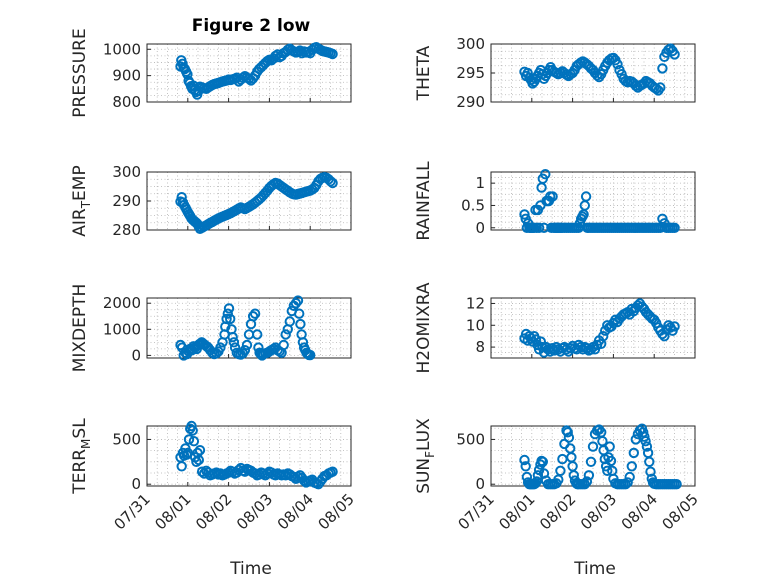  I want to click on y-tick-label: 295, so click(470, 73).